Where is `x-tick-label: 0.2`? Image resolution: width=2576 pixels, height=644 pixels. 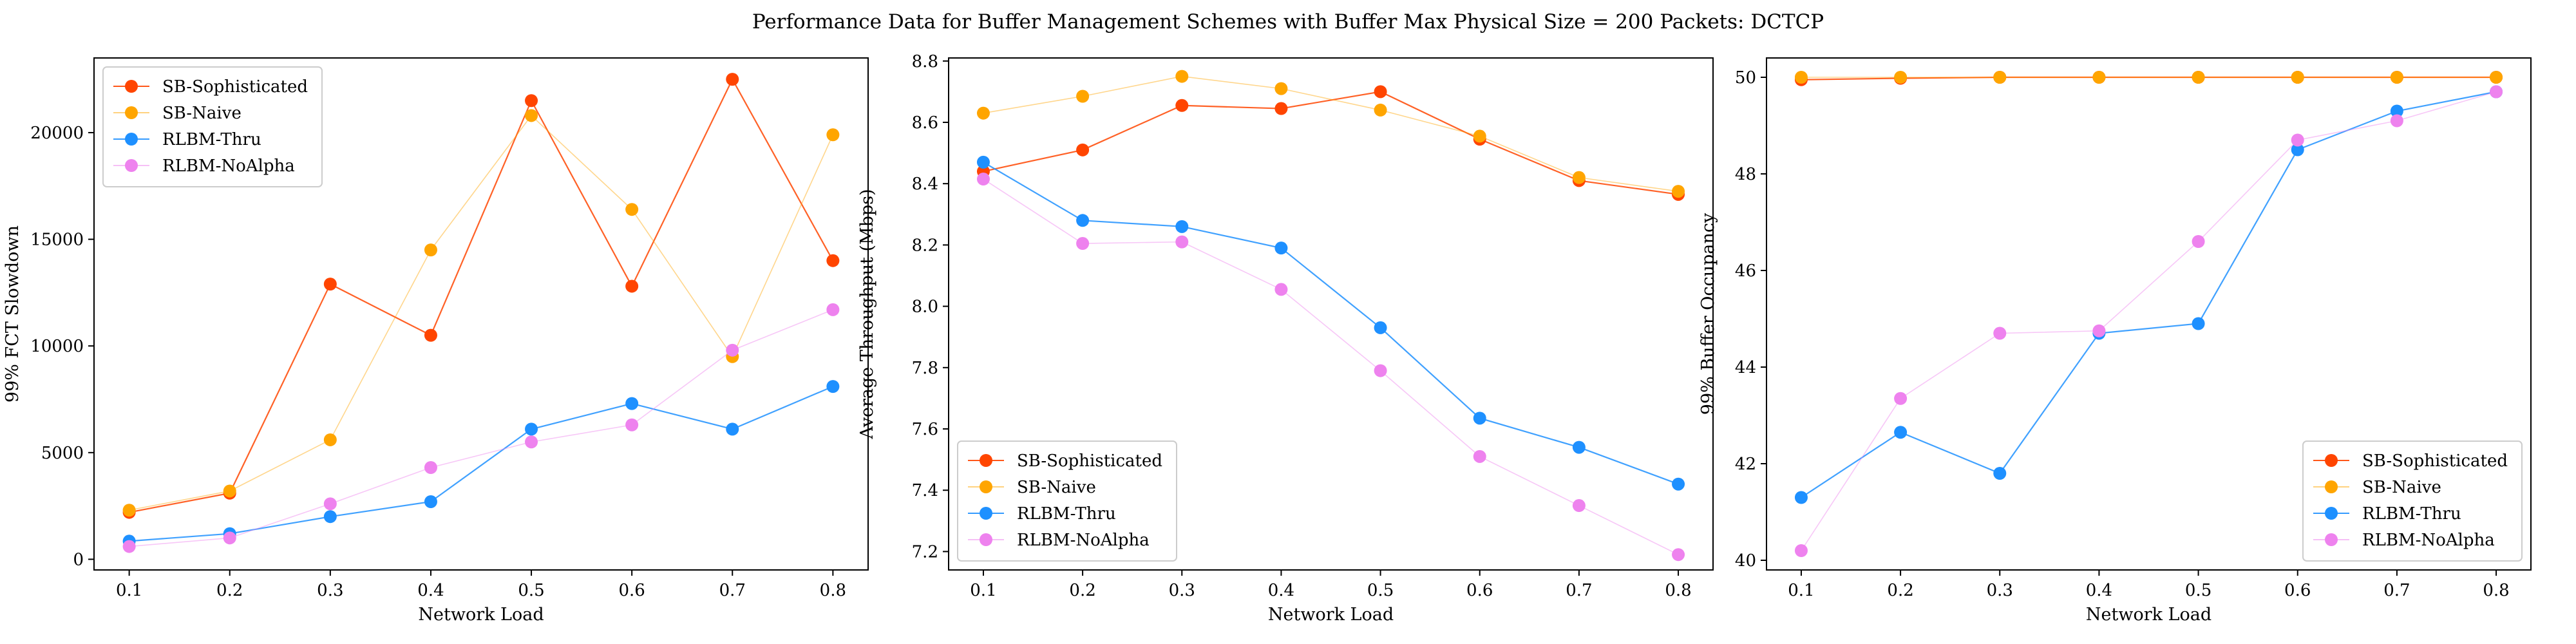 x-tick-label: 0.2 is located at coordinates (1900, 590).